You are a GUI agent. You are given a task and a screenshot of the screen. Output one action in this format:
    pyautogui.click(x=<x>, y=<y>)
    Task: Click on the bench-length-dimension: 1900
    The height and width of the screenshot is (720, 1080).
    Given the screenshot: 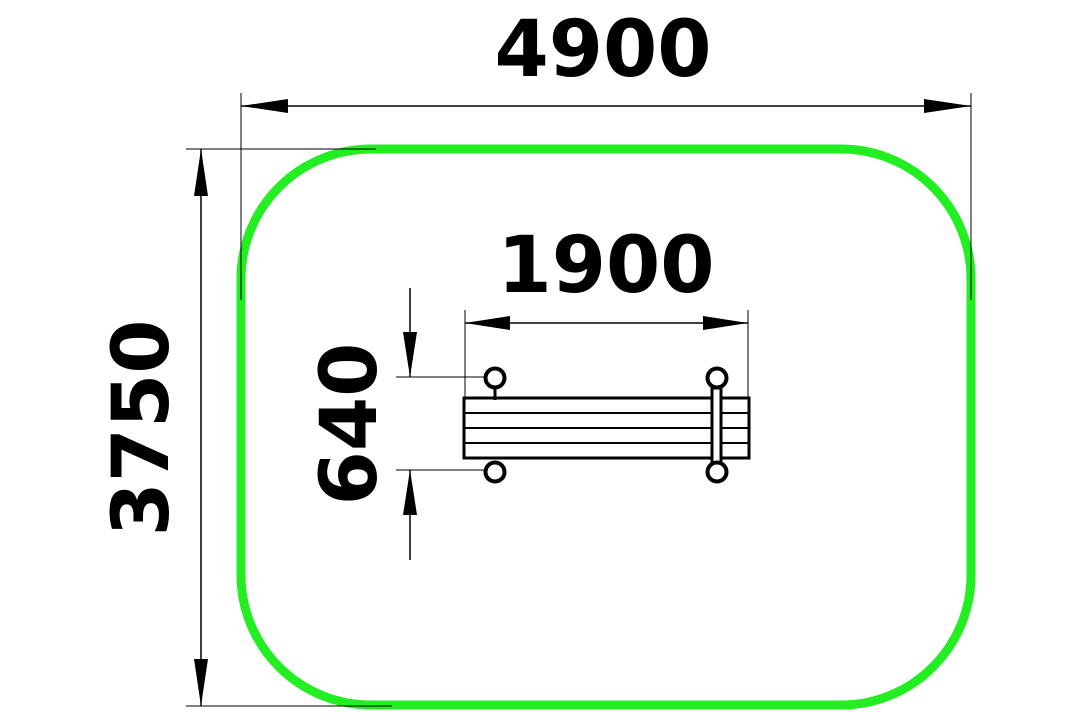 What is the action you would take?
    pyautogui.click(x=606, y=309)
    